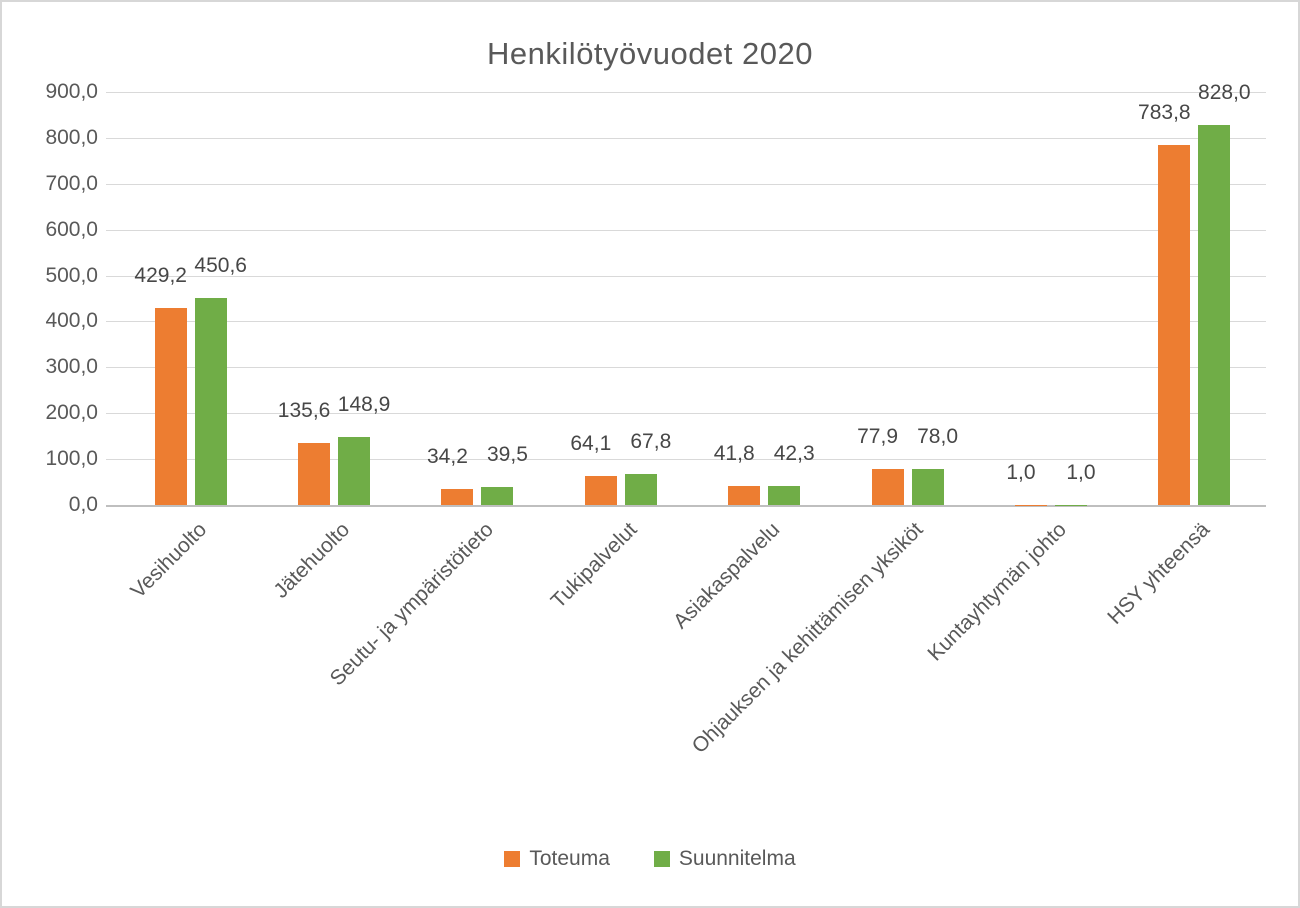  What do you see at coordinates (411, 604) in the screenshot?
I see `x-axis-category-label: Seutu- ja ympäristötieto` at bounding box center [411, 604].